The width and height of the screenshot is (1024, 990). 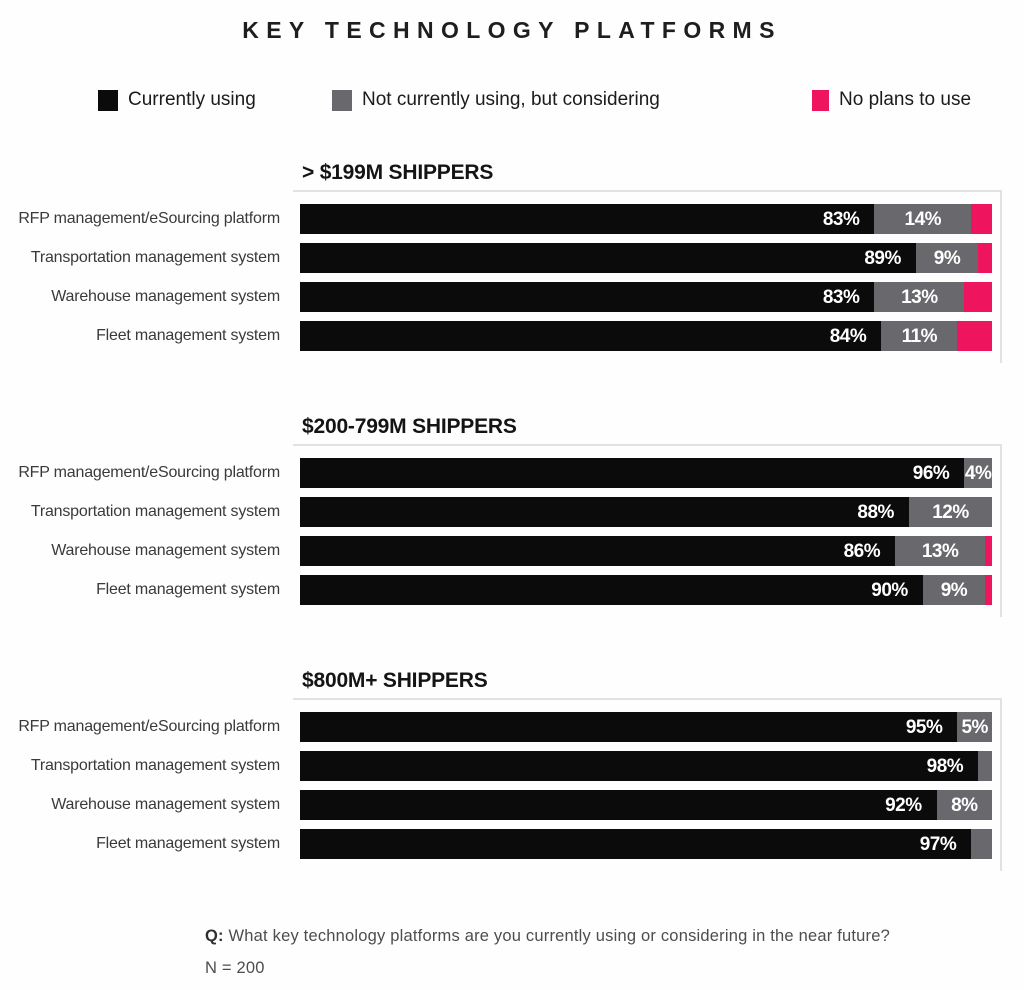 I want to click on segment-considering: 11%, so click(x=919, y=336).